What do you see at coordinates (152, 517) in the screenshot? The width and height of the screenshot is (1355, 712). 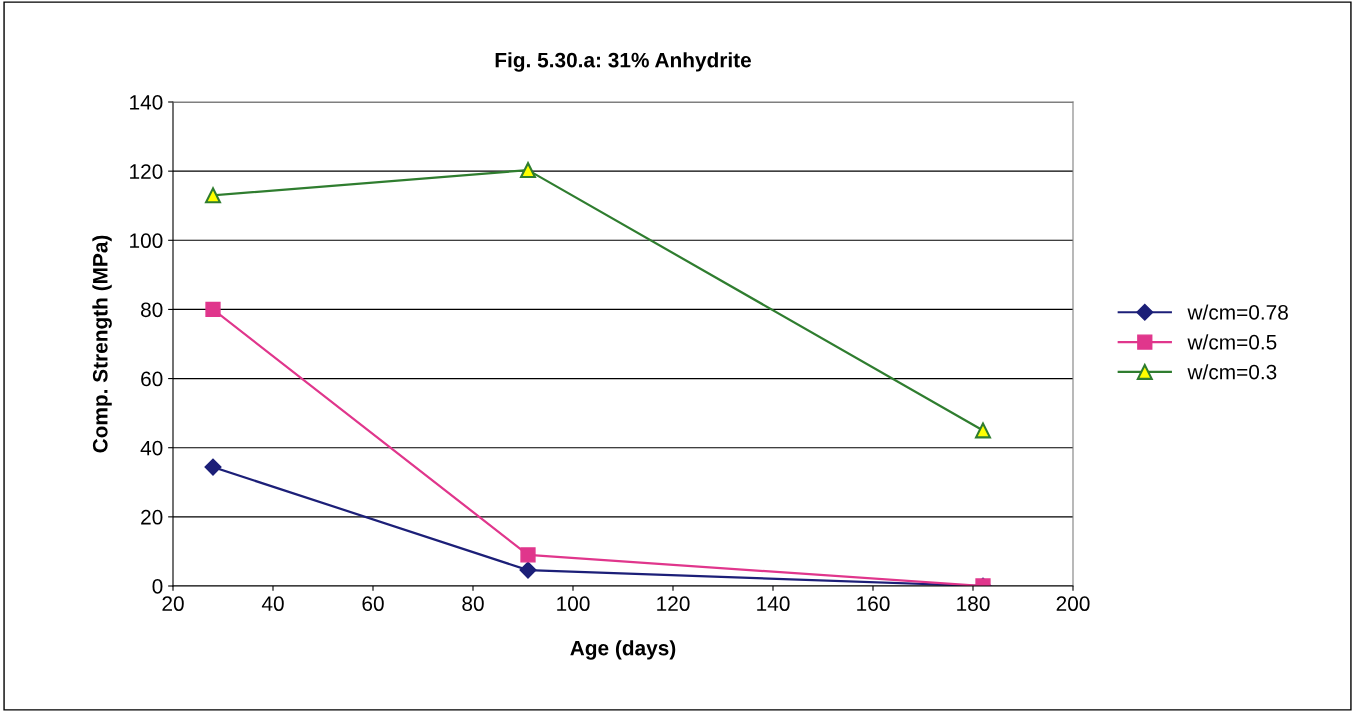 I see `y-tick-label: 20` at bounding box center [152, 517].